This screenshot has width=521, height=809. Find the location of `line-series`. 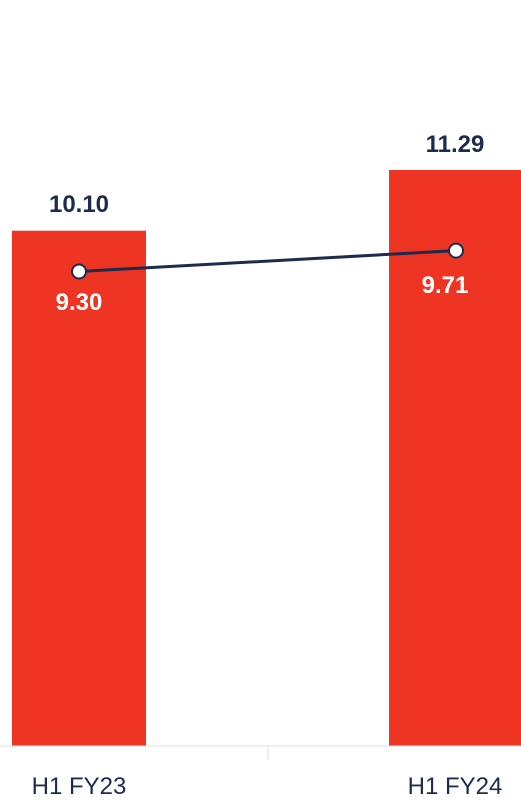

line-series is located at coordinates (267, 261).